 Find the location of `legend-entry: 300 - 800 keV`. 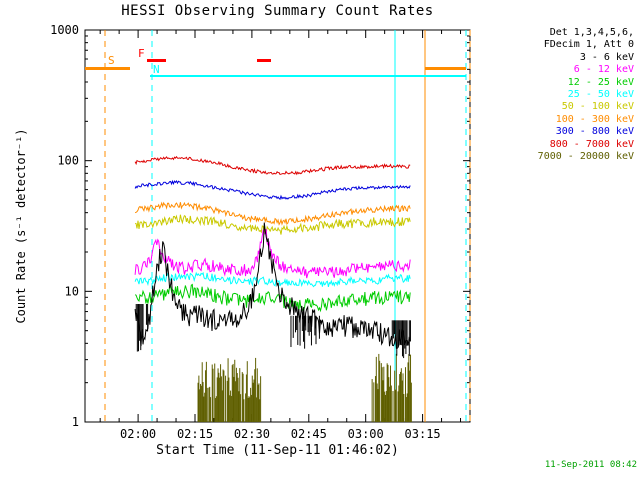

legend-entry: 300 - 800 keV is located at coordinates (594, 132).